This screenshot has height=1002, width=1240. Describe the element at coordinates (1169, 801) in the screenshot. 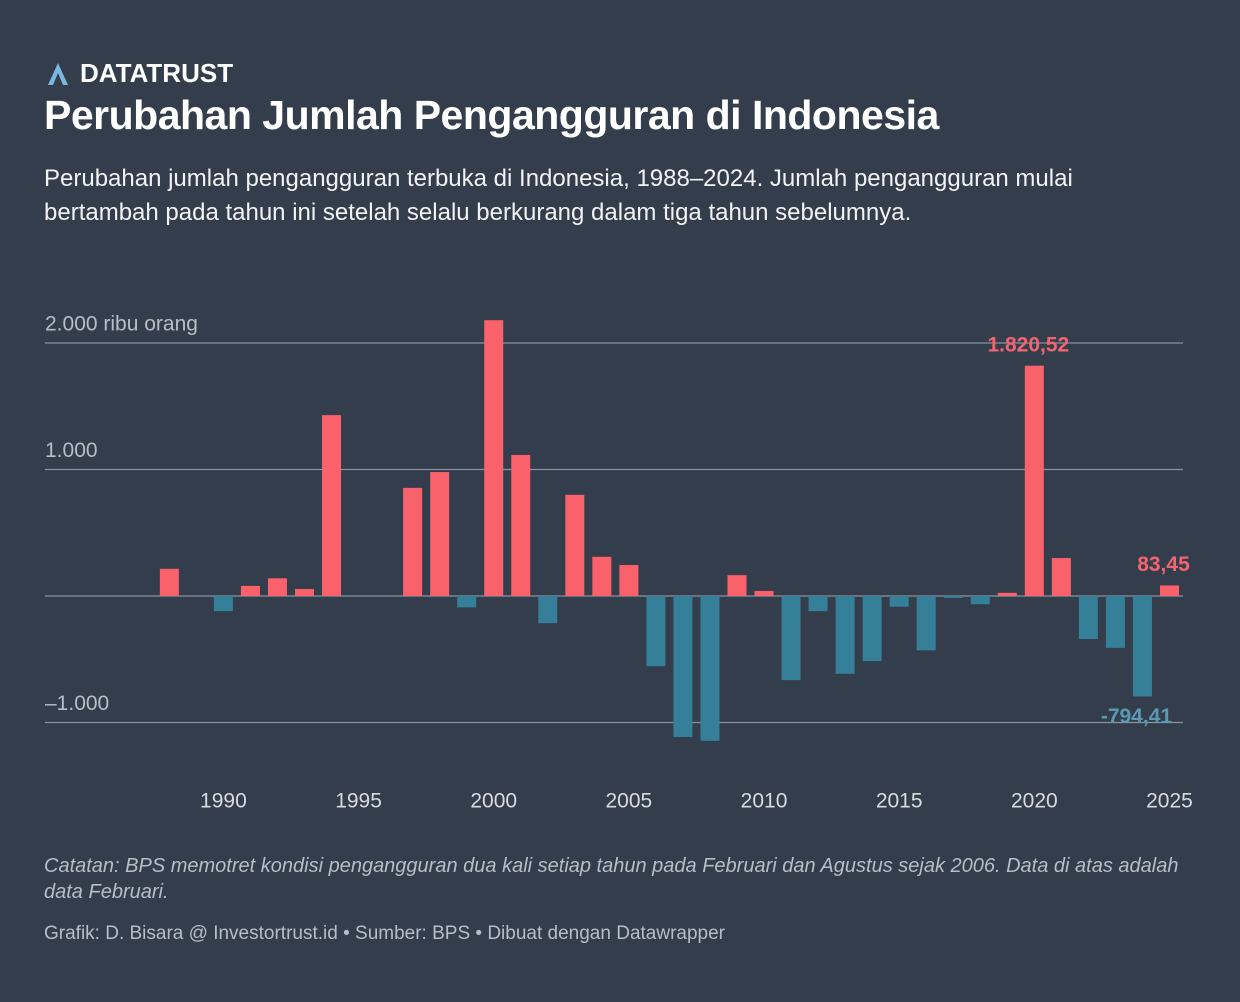

I see `x-tick-label: 2025` at that location.